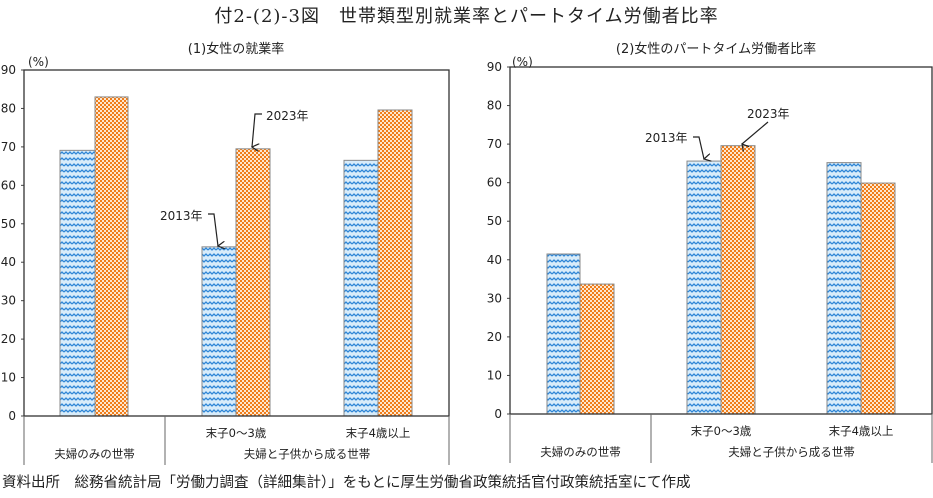  I want to click on chart-title: (1)女性の就業率, so click(236, 49).